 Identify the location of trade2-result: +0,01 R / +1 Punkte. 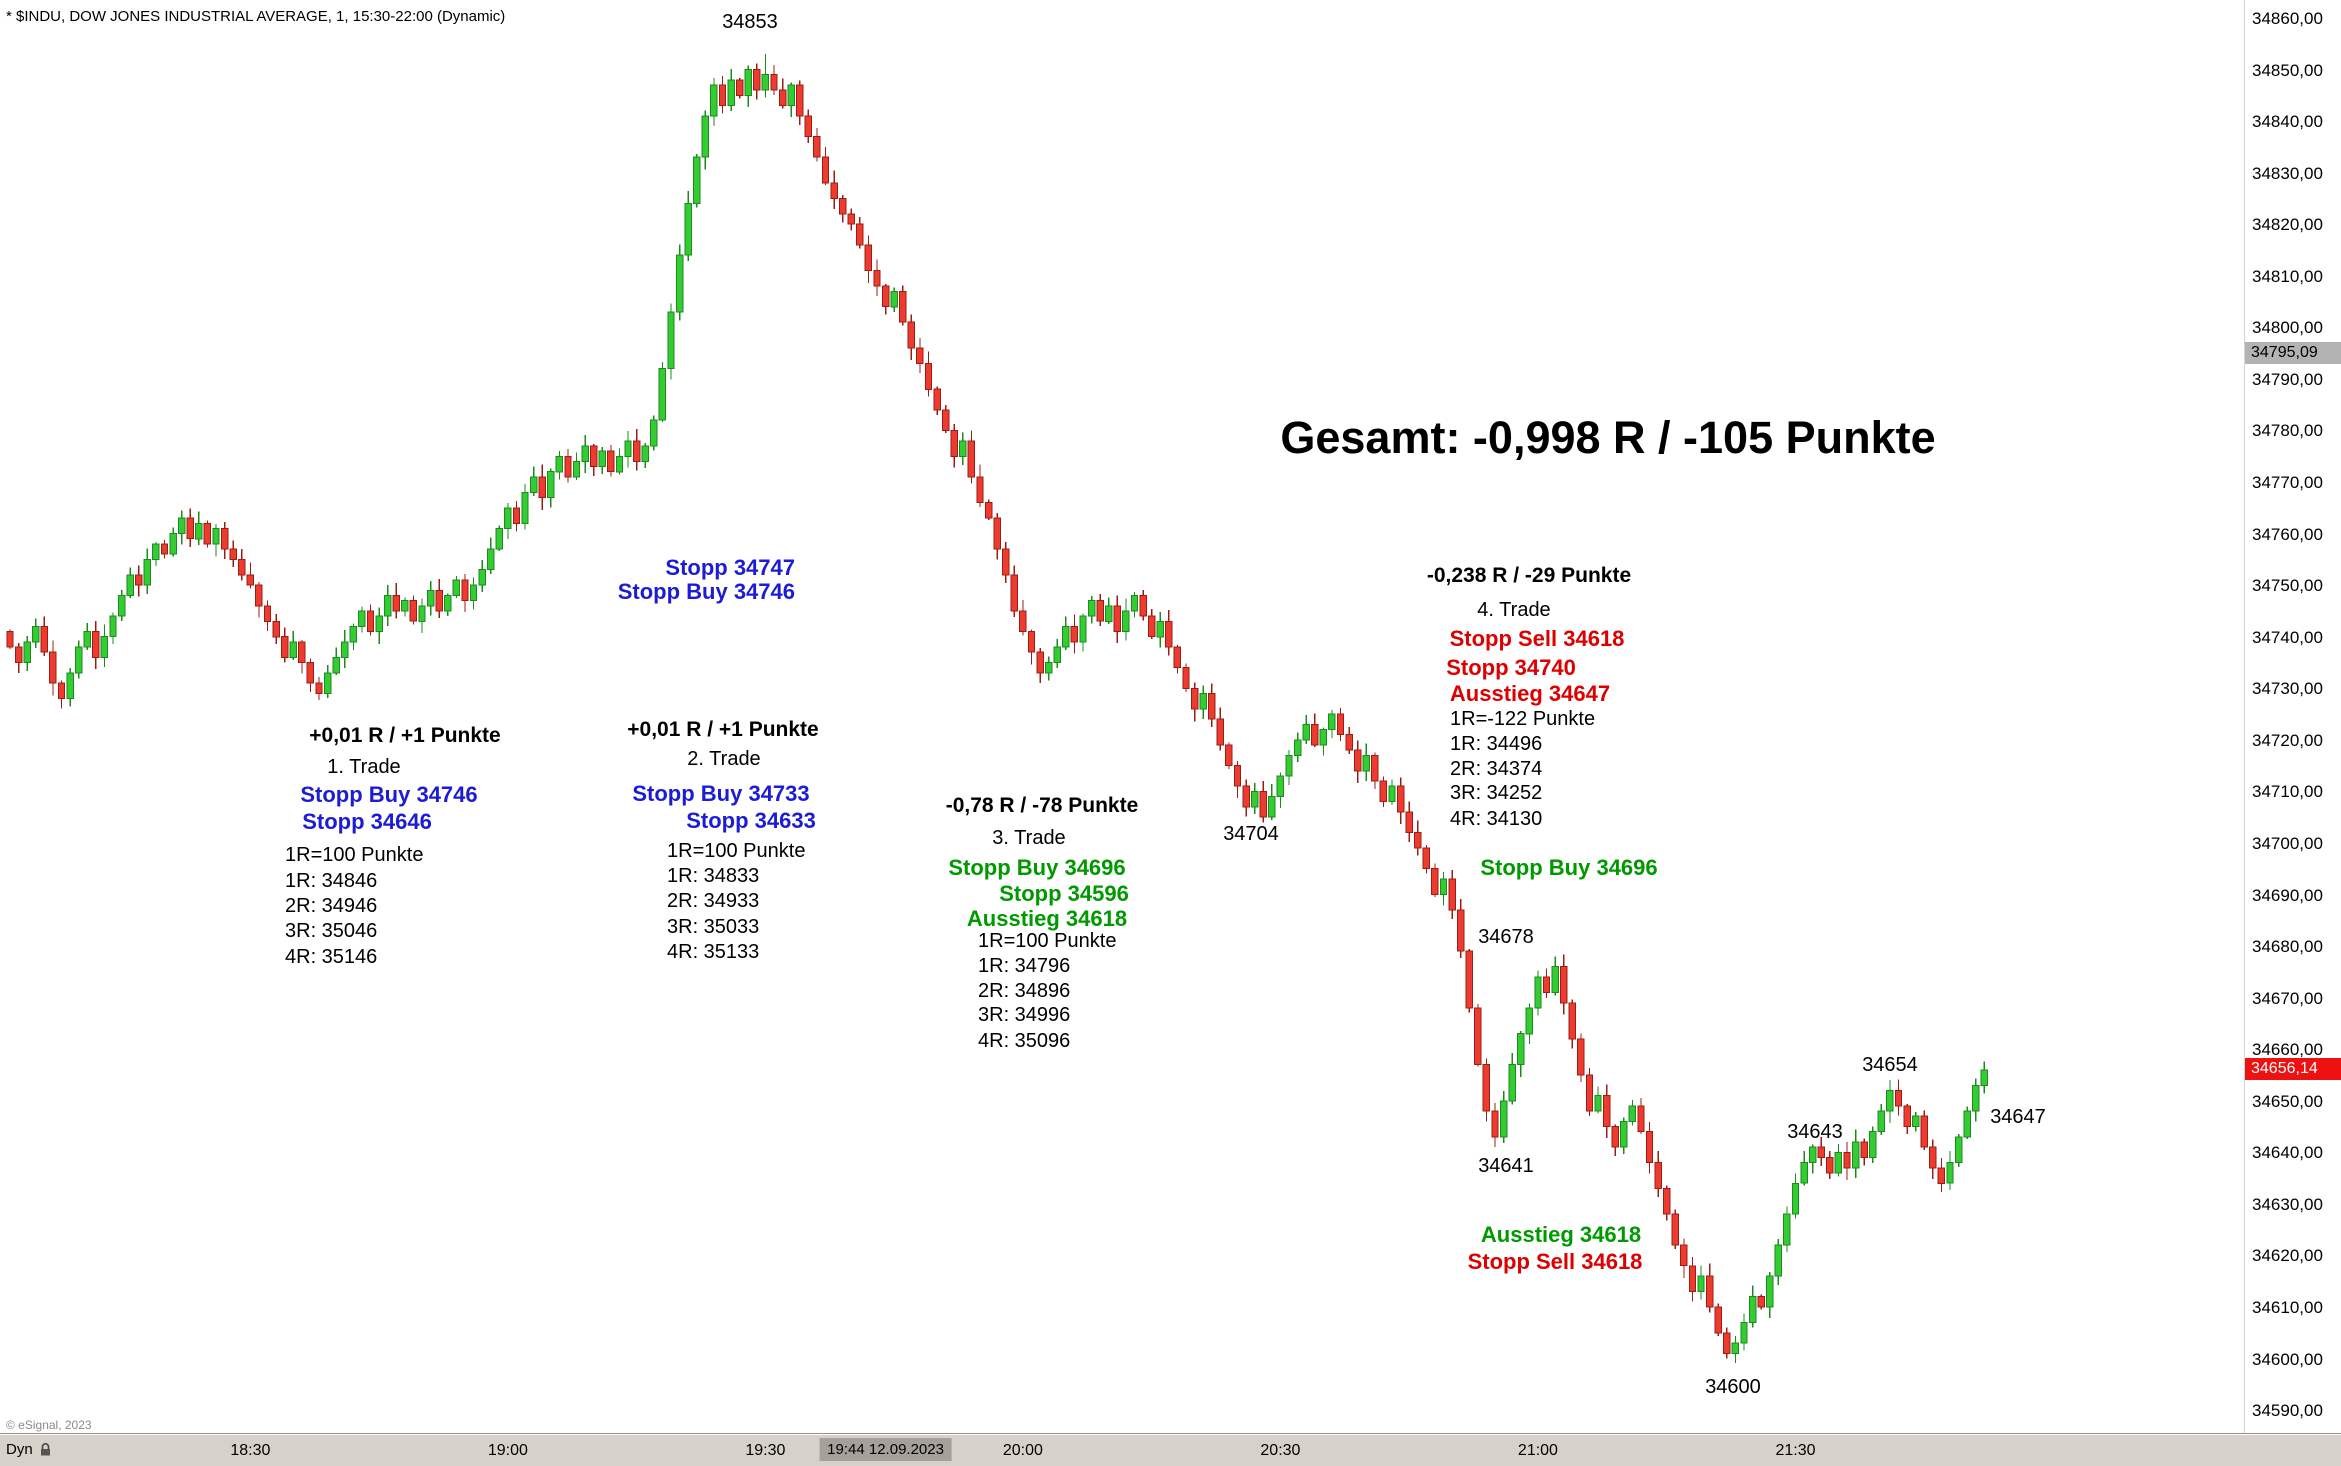
(723, 729).